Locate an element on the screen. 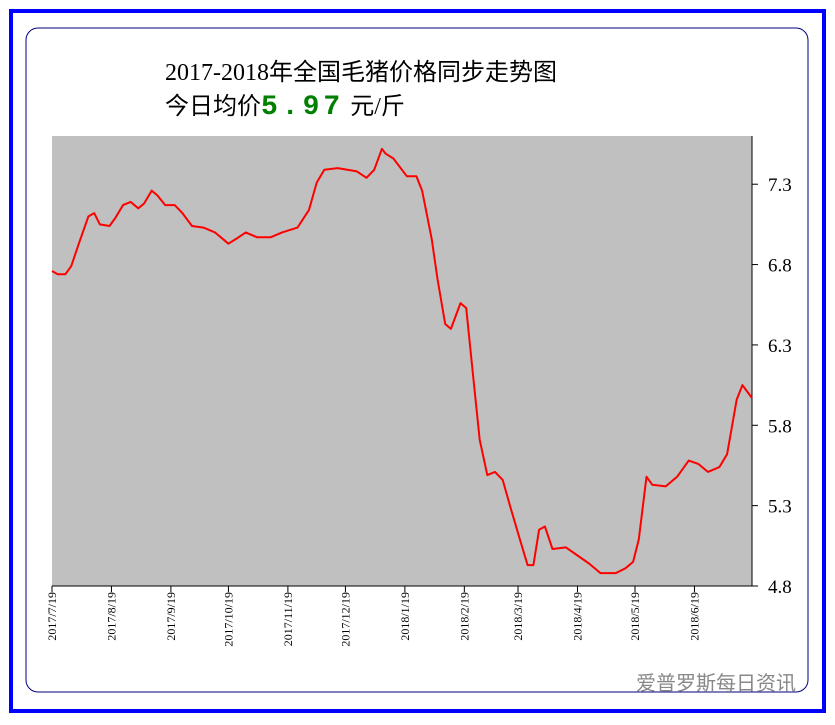 The image size is (835, 725). y-tick-label: 7.3 is located at coordinates (780, 185).